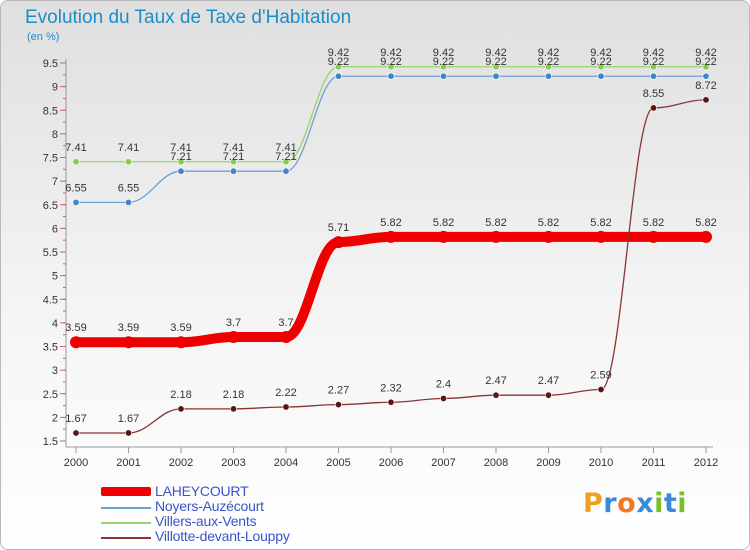 The height and width of the screenshot is (550, 750). What do you see at coordinates (55, 324) in the screenshot?
I see `y-tick-label: 4` at bounding box center [55, 324].